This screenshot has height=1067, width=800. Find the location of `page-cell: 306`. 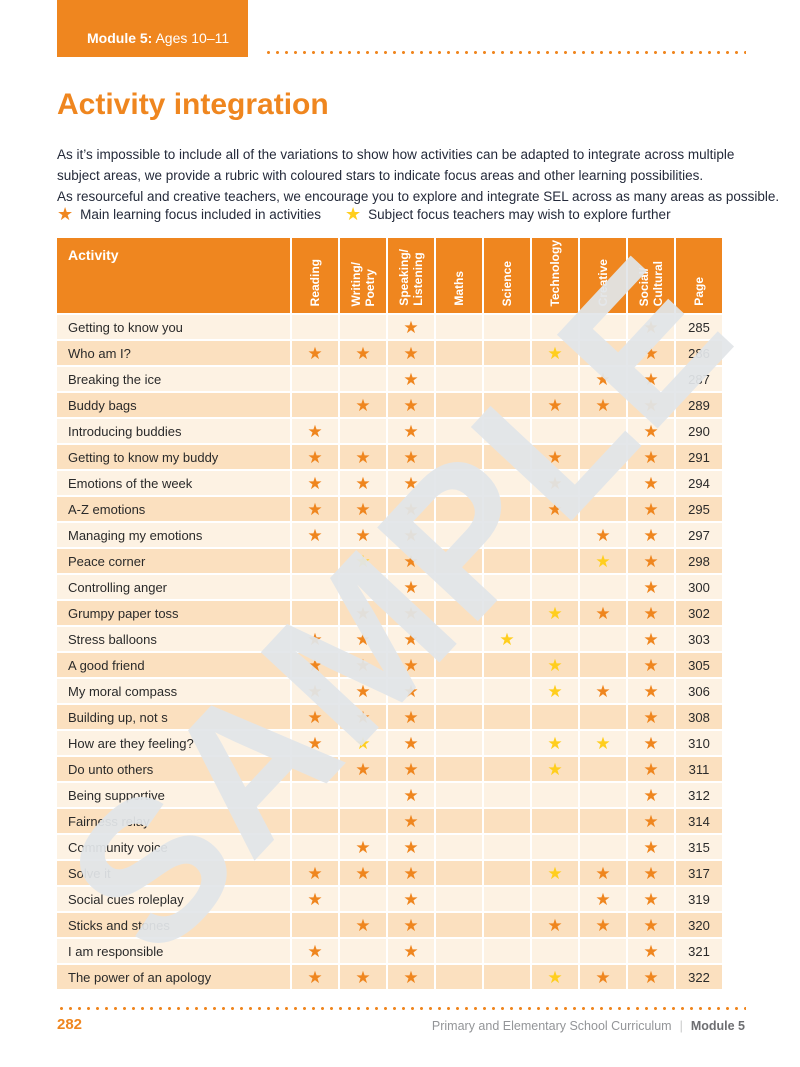

page-cell: 306 is located at coordinates (699, 691).